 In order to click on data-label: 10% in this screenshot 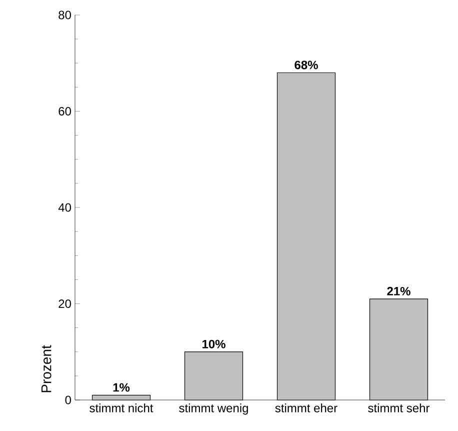, I will do `click(214, 344)`.